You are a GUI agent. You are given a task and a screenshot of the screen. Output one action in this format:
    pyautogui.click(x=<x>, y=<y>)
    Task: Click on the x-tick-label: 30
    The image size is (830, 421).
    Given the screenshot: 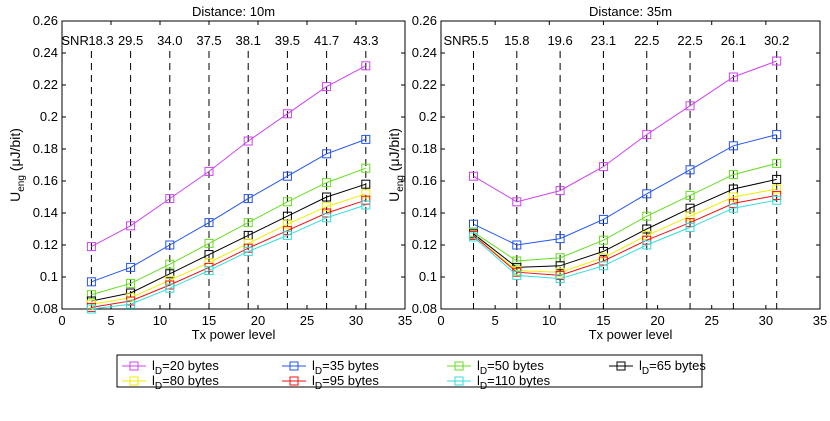 What is the action you would take?
    pyautogui.click(x=766, y=320)
    